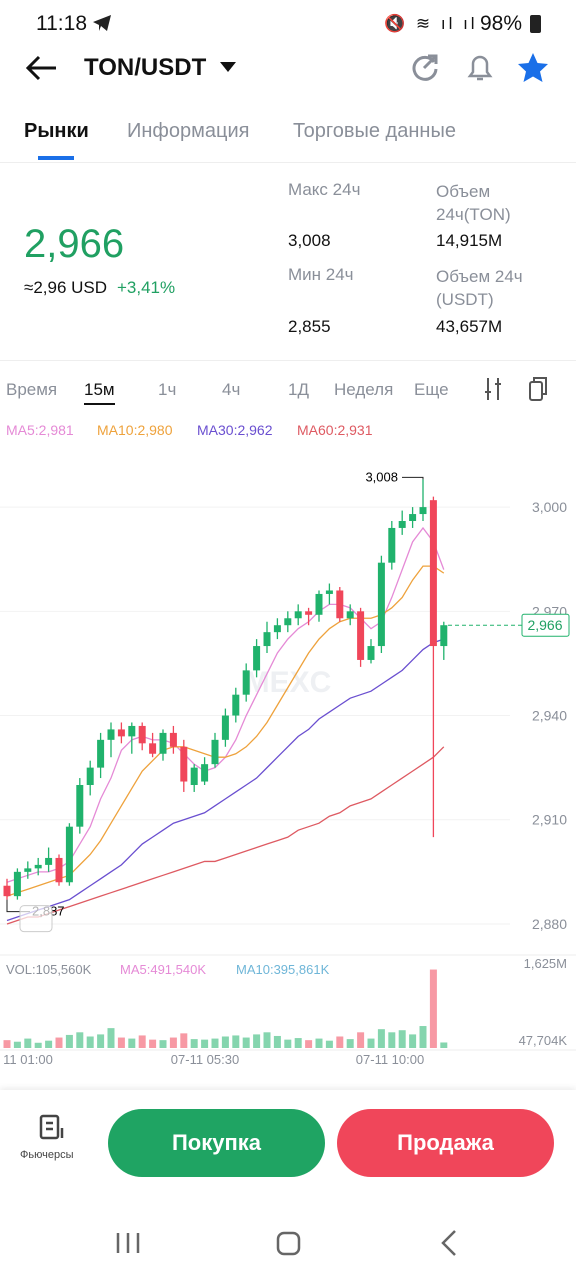 The image size is (576, 1280). Describe the element at coordinates (47, 1155) in the screenshot. I see `futures-label: Фьючерсы` at that location.